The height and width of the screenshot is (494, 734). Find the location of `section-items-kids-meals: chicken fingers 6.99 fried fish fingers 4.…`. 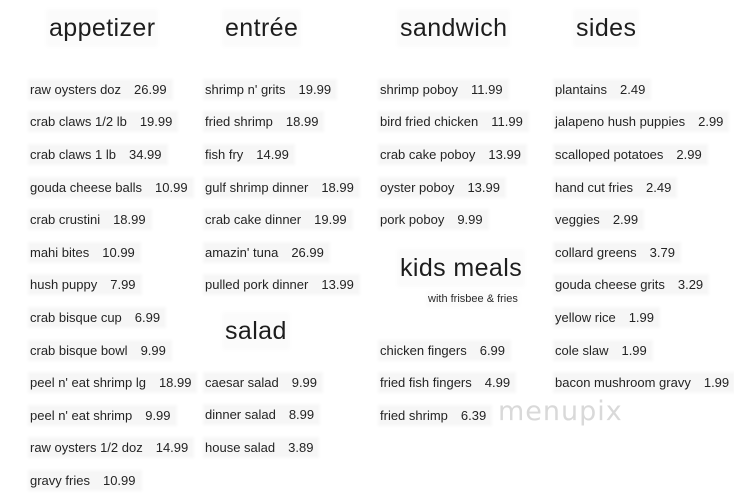

section-items-kids-meals: chicken fingers 6.99 fried fish fingers 4.… is located at coordinates (447, 383).